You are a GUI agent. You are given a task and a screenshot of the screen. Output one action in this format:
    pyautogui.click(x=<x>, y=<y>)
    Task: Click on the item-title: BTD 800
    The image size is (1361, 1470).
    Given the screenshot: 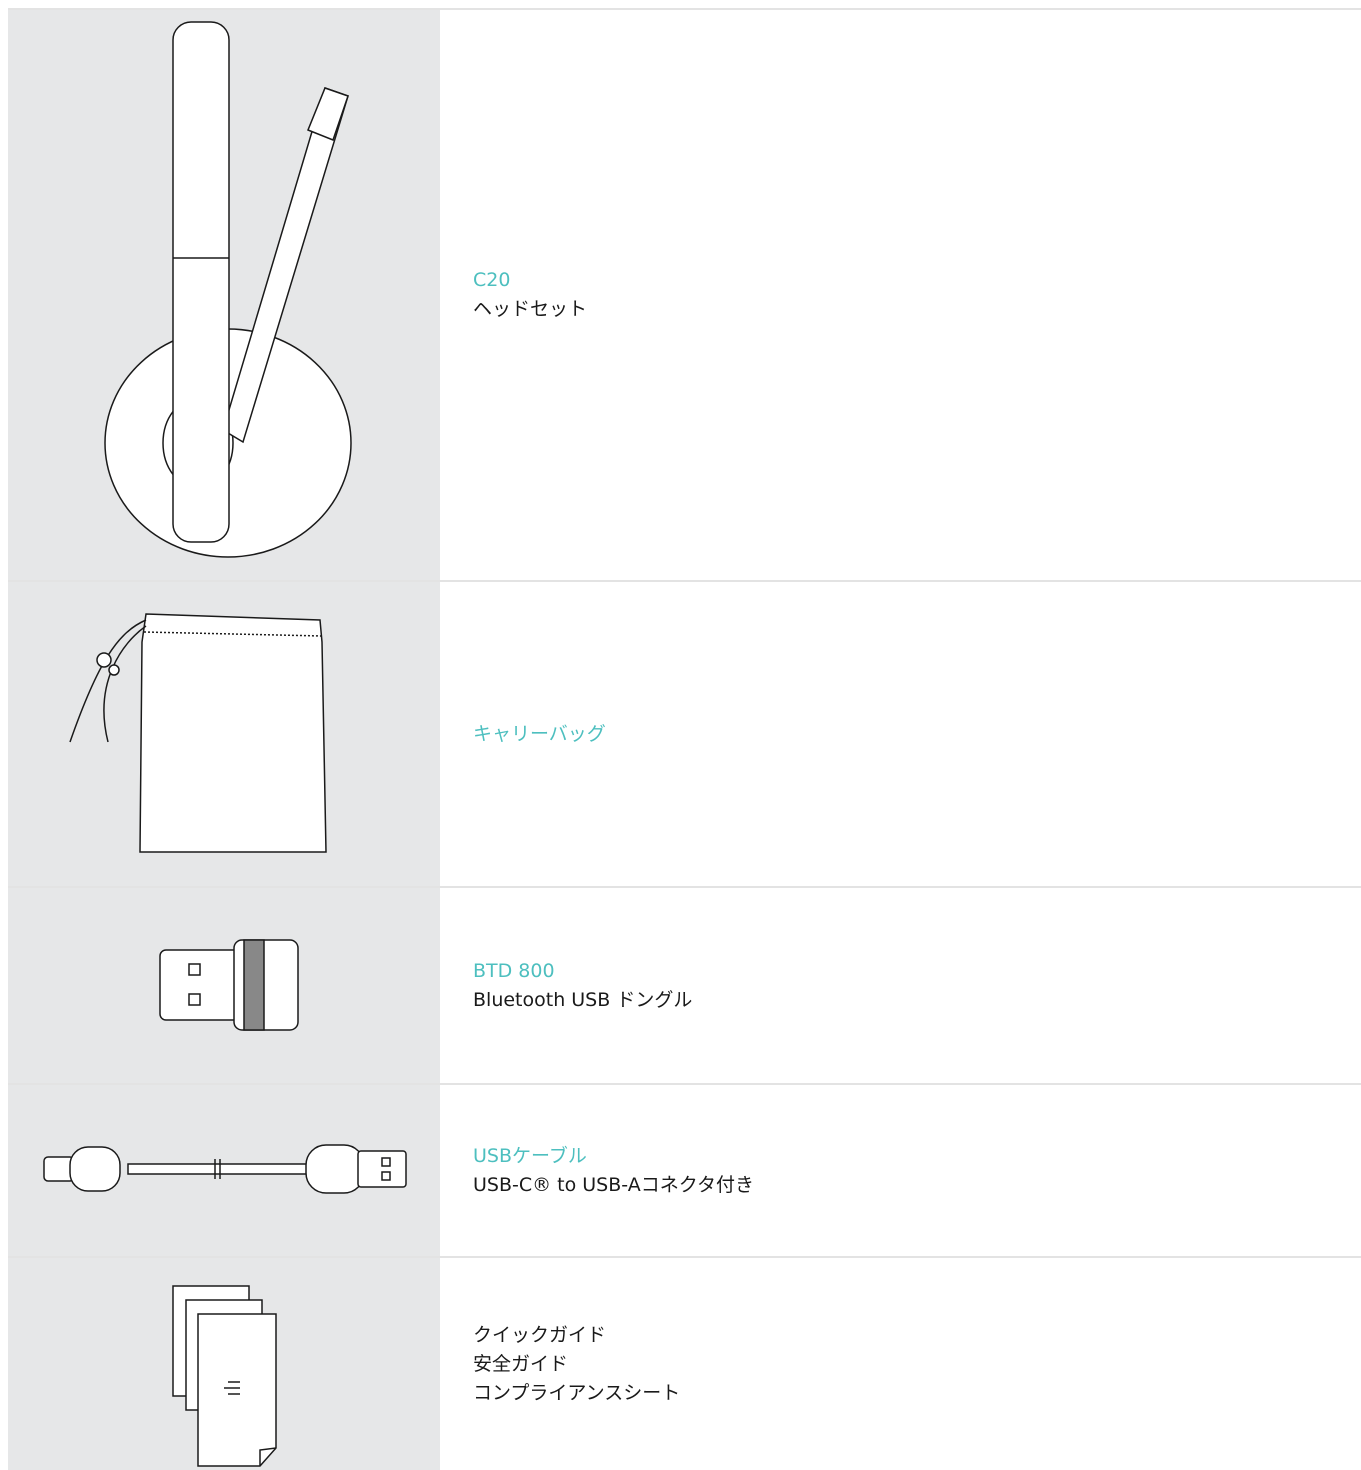 What is the action you would take?
    pyautogui.click(x=514, y=970)
    